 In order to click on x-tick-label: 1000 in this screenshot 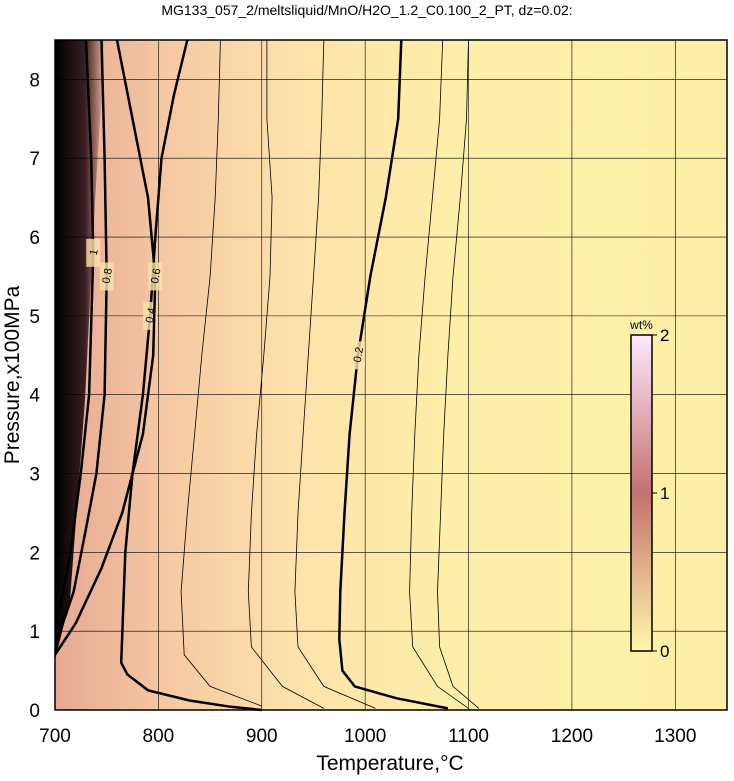, I will do `click(365, 736)`.